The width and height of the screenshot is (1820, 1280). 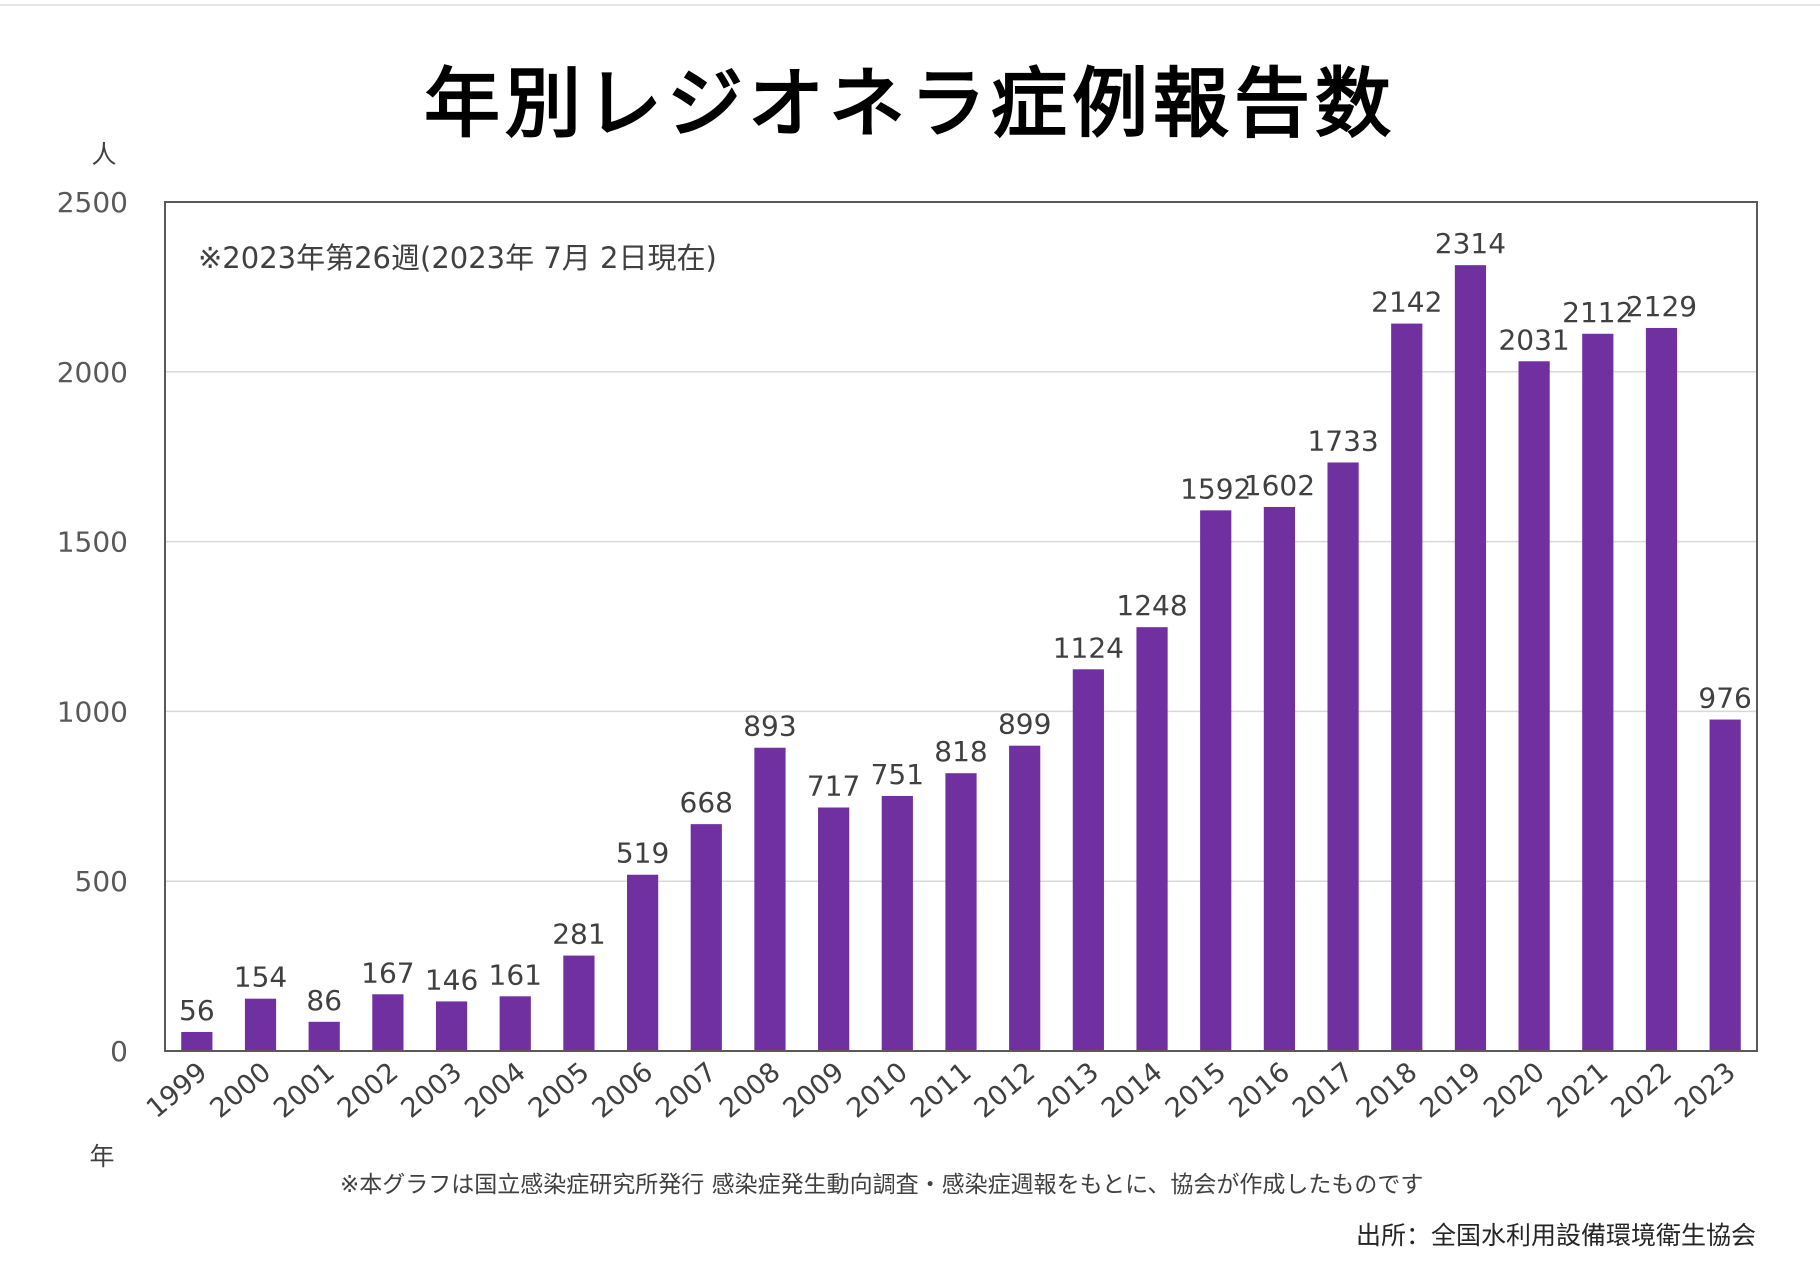 What do you see at coordinates (910, 103) in the screenshot?
I see `chart-title: 年別レジオネラ症例報告数` at bounding box center [910, 103].